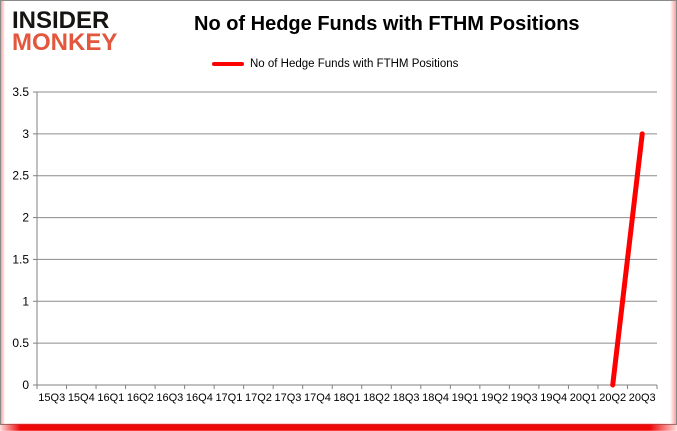 Image resolution: width=677 pixels, height=431 pixels. I want to click on chart-title: No of Hedge Funds with FTHM Positions, so click(387, 24).